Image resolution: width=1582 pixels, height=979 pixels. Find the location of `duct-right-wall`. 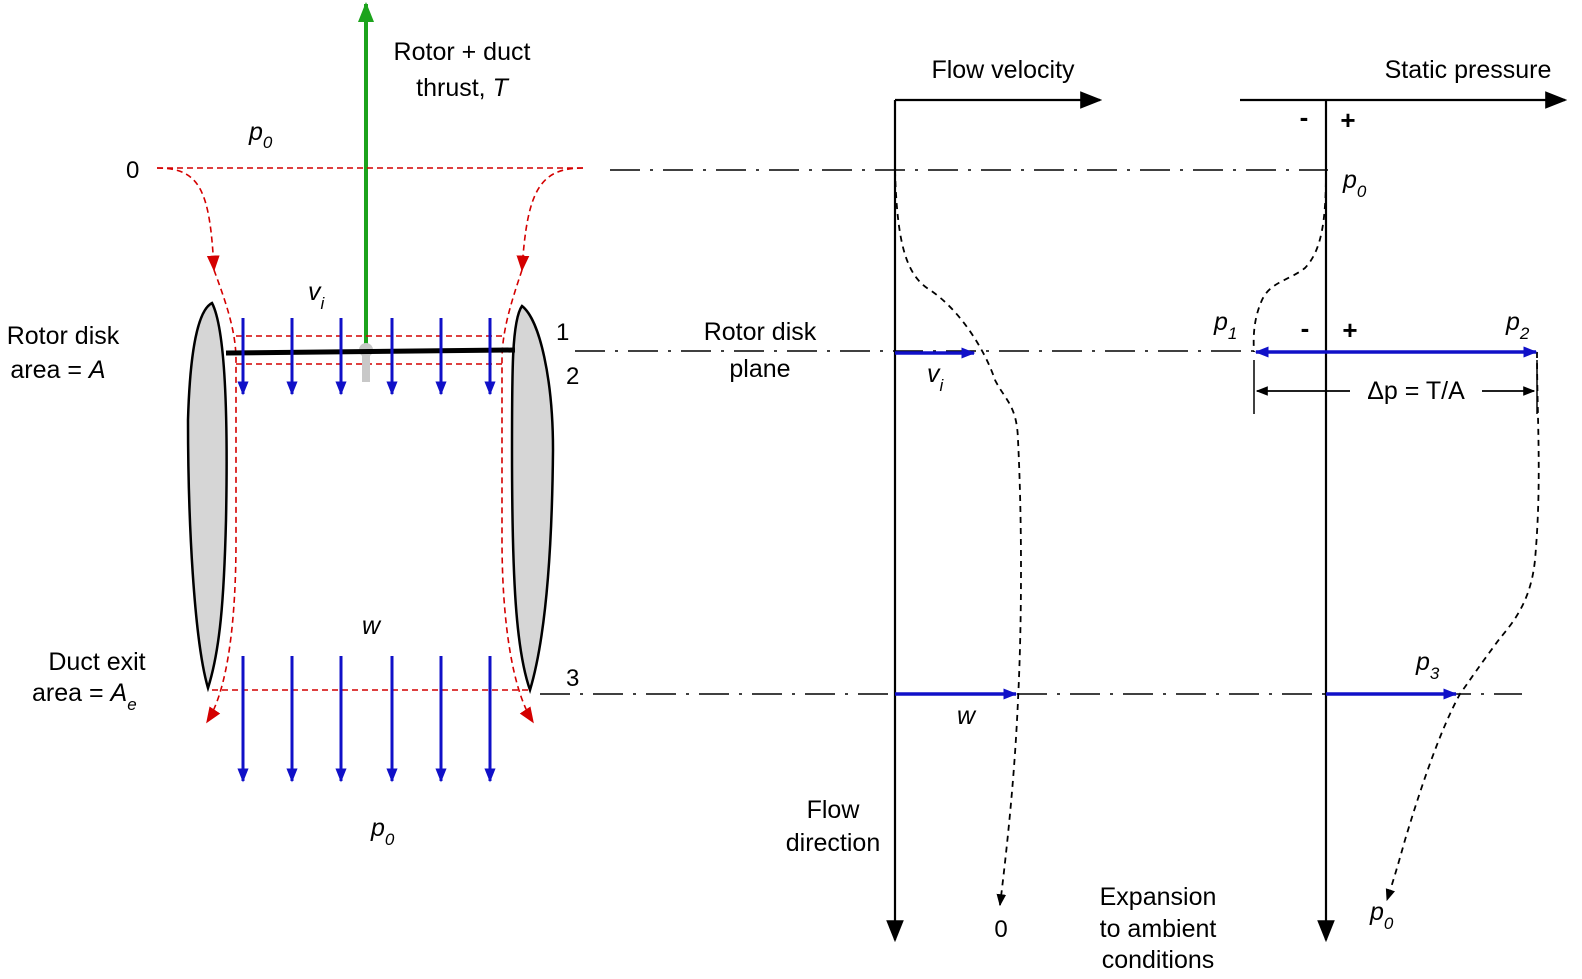

duct-right-wall is located at coordinates (532, 499).